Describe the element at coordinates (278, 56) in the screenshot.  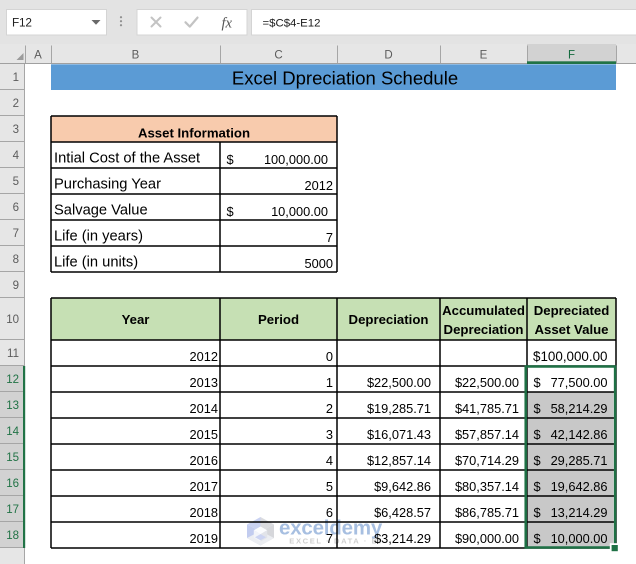
I see `svg-text: C` at that location.